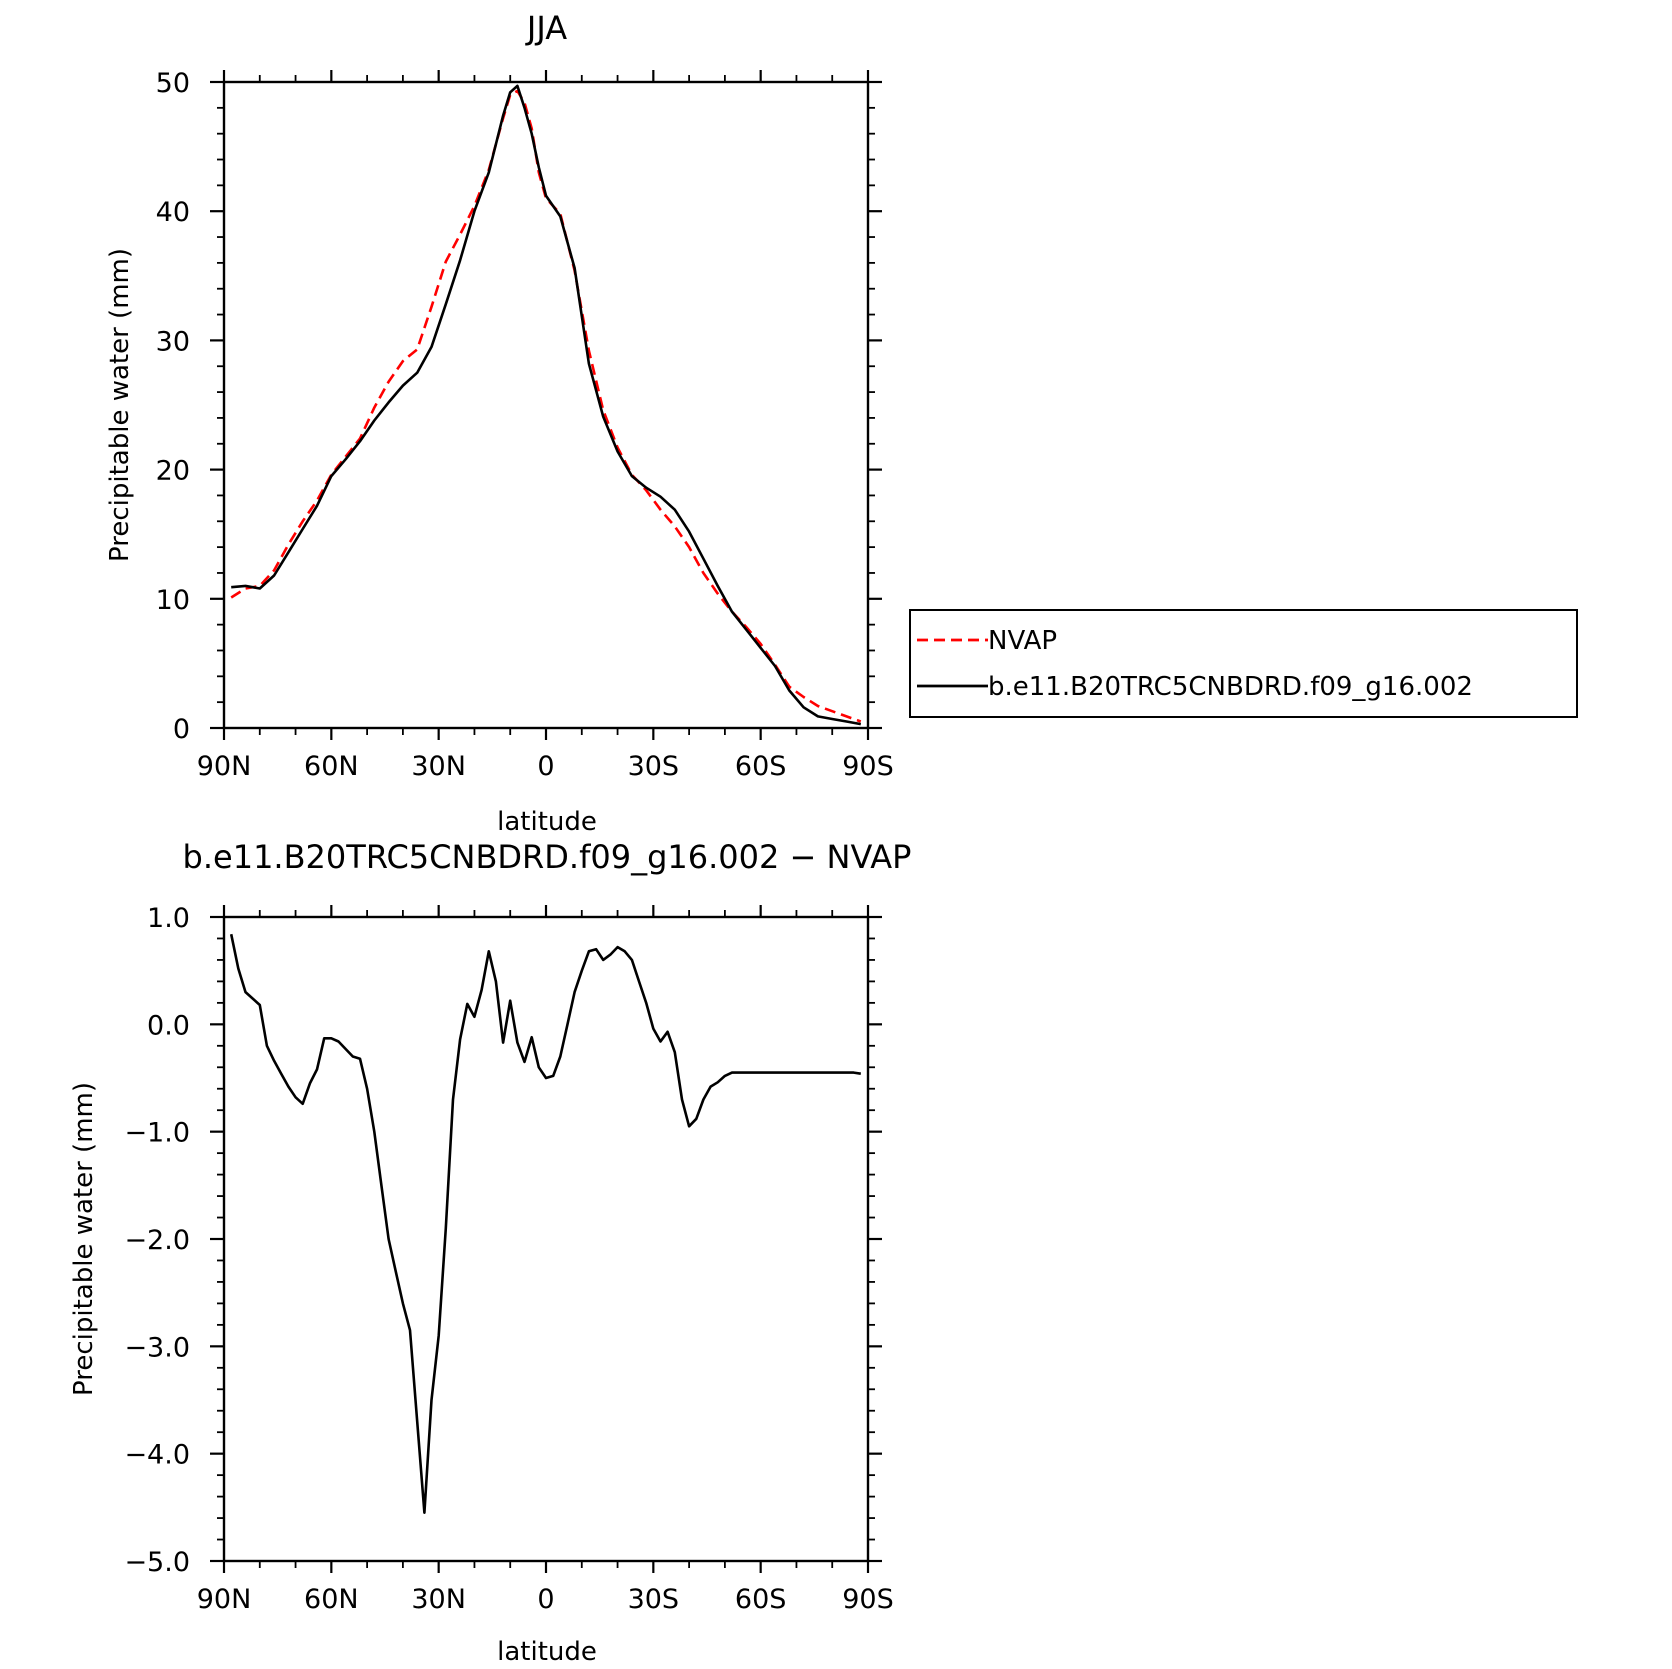 The height and width of the screenshot is (1669, 1672). I want to click on legend-box, so click(1243, 663).